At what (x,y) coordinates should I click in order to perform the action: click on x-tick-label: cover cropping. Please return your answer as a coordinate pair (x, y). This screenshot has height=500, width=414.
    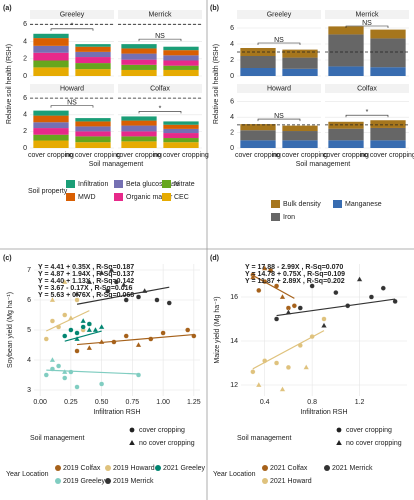
    Looking at the image, I should click on (139, 155).